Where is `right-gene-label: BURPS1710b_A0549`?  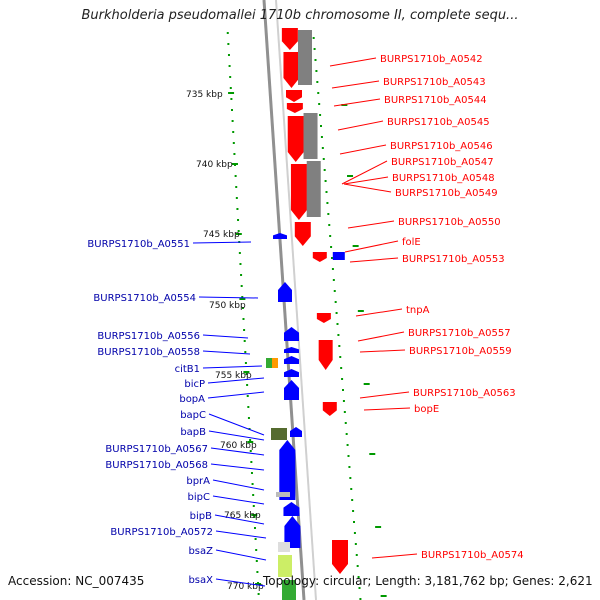
right-gene-label: BURPS1710b_A0549 is located at coordinates (446, 193).